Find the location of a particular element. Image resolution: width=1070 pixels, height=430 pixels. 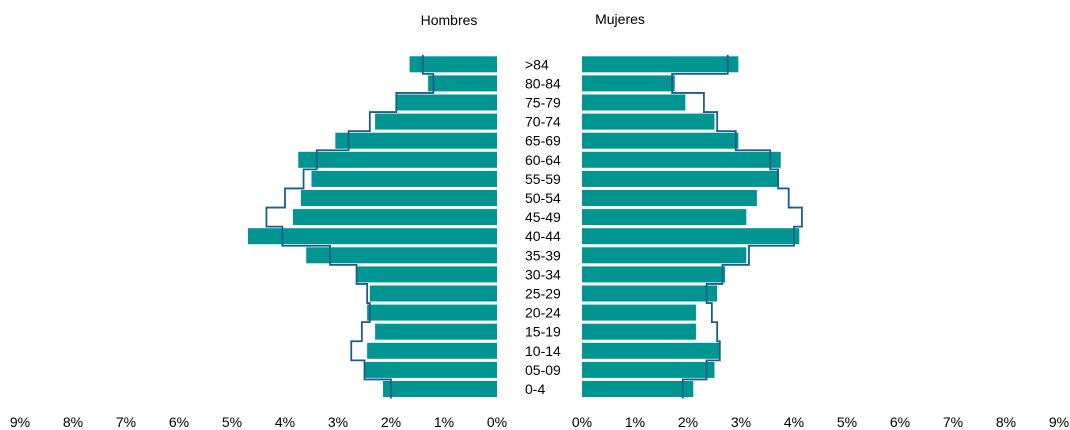

tick-left-7: 7% is located at coordinates (126, 422).